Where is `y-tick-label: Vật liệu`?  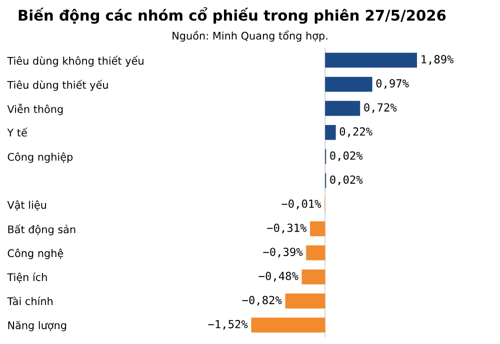 y-tick-label: Vật liệu is located at coordinates (26, 205).